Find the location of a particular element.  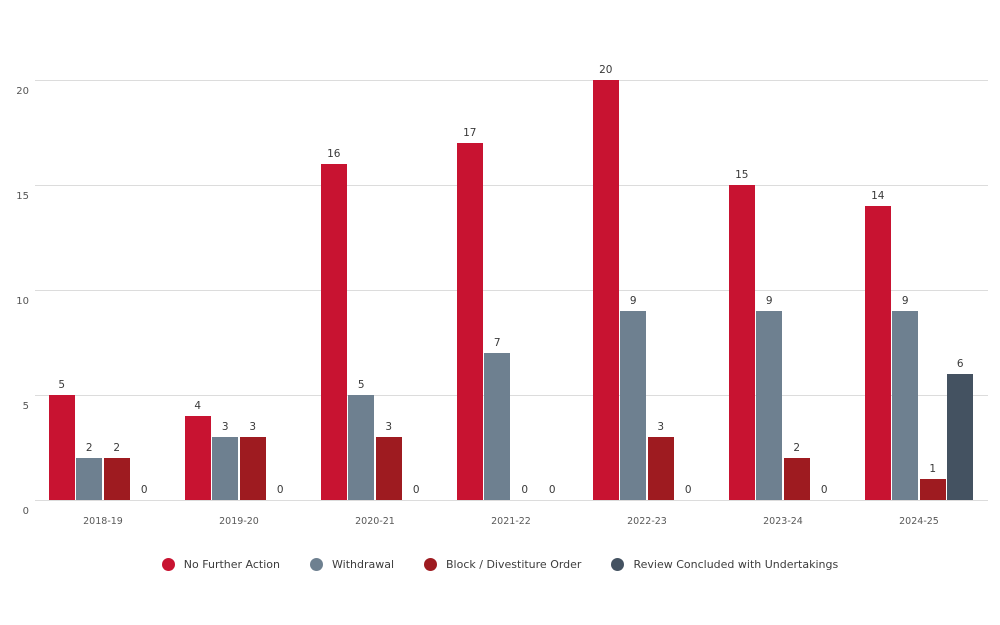

bar-value-label: 6 is located at coordinates (960, 364).